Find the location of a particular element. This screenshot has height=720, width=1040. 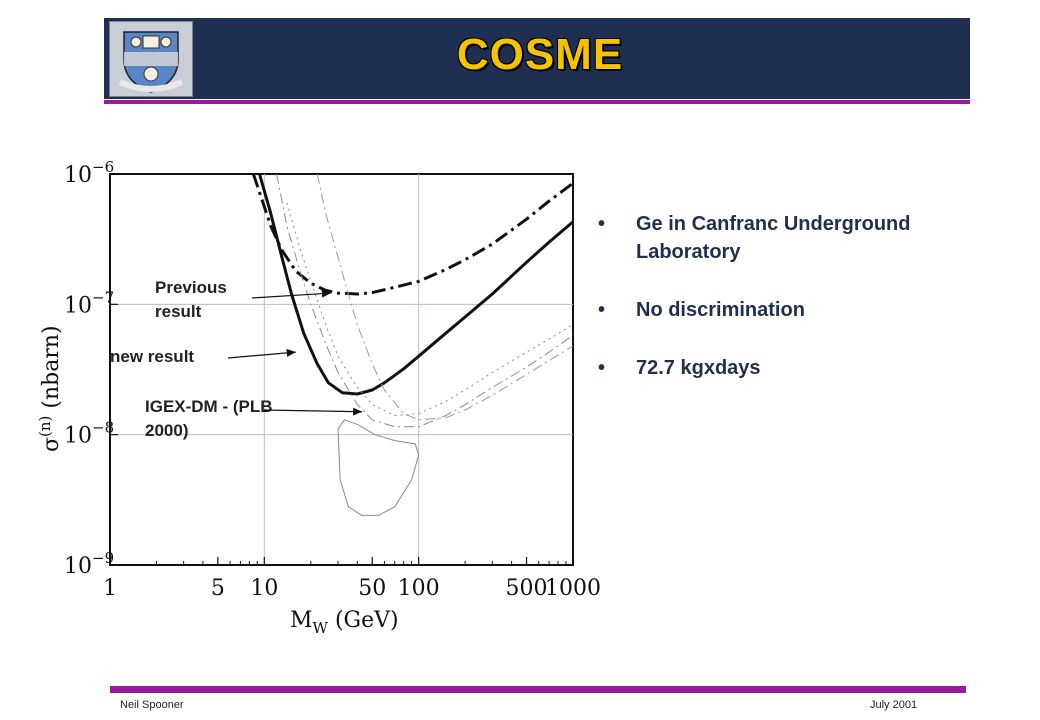

annotation-label: Previous result is located at coordinates (191, 299).